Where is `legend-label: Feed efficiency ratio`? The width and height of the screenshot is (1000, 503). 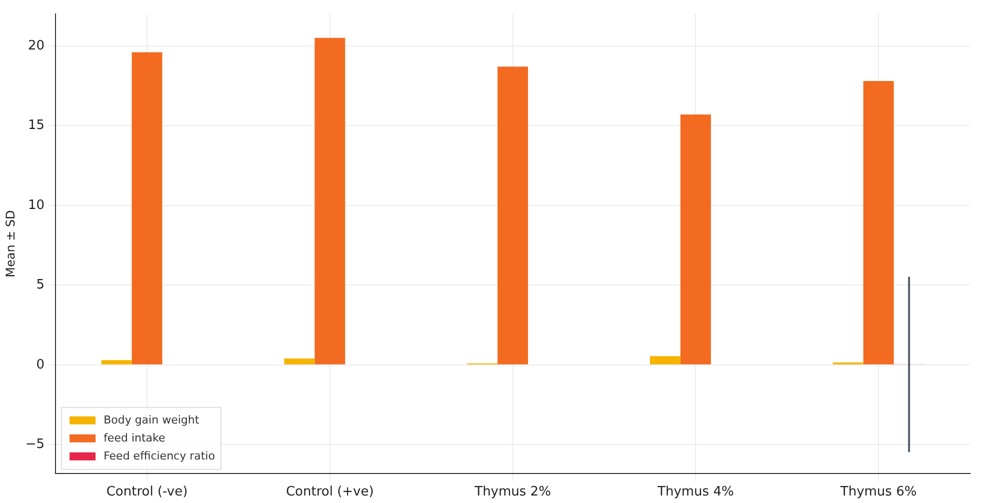 legend-label: Feed efficiency ratio is located at coordinates (160, 455).